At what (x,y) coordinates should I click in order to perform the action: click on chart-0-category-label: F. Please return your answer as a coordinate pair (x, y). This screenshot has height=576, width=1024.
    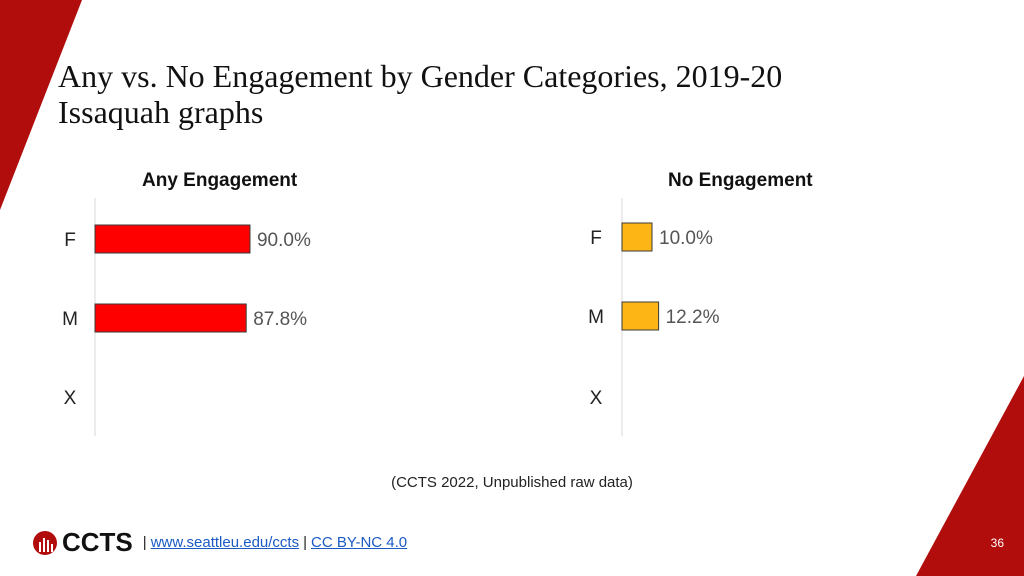
    Looking at the image, I should click on (70, 240).